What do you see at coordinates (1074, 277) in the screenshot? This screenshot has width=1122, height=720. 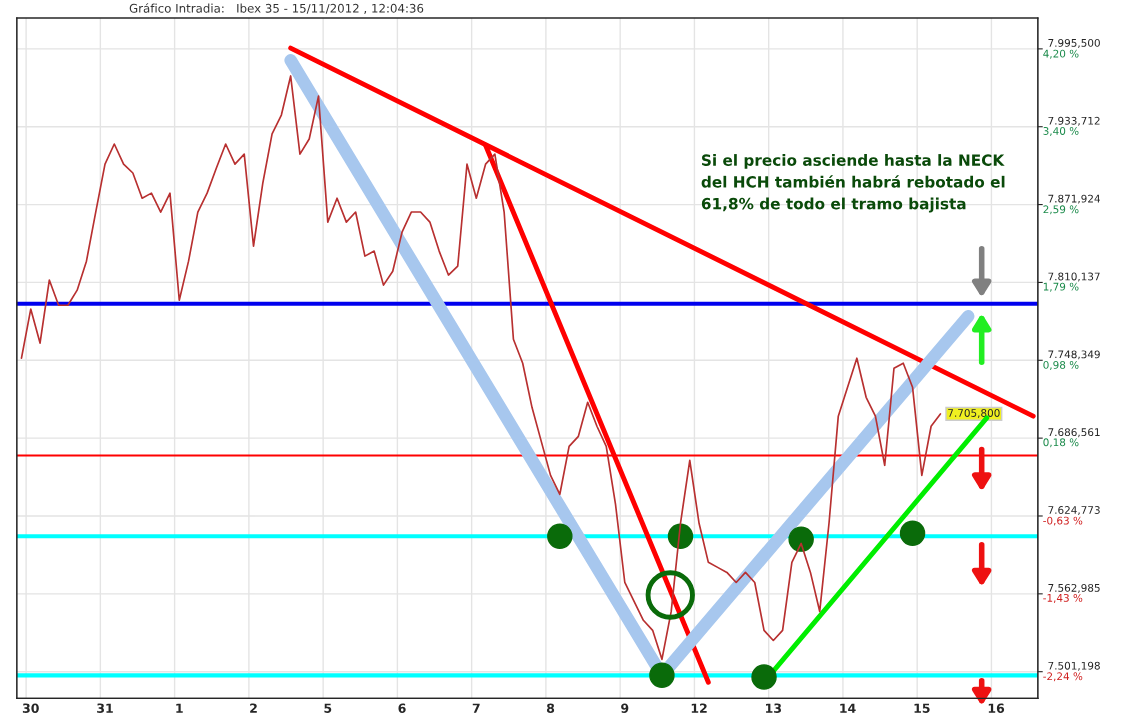 I see `y-tick-label: 7.810,137` at bounding box center [1074, 277].